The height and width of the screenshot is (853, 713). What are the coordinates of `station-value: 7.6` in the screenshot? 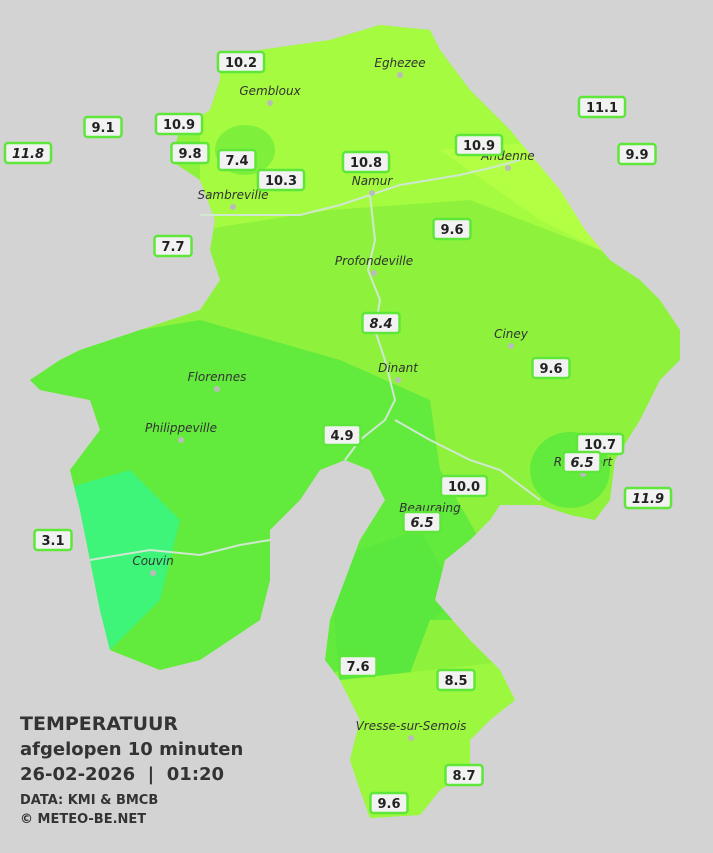 It's located at (357, 667).